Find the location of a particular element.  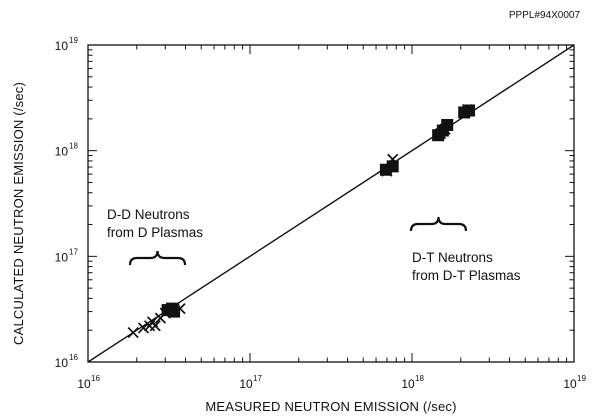

x-tick-label: 10 16 is located at coordinates (88, 382).